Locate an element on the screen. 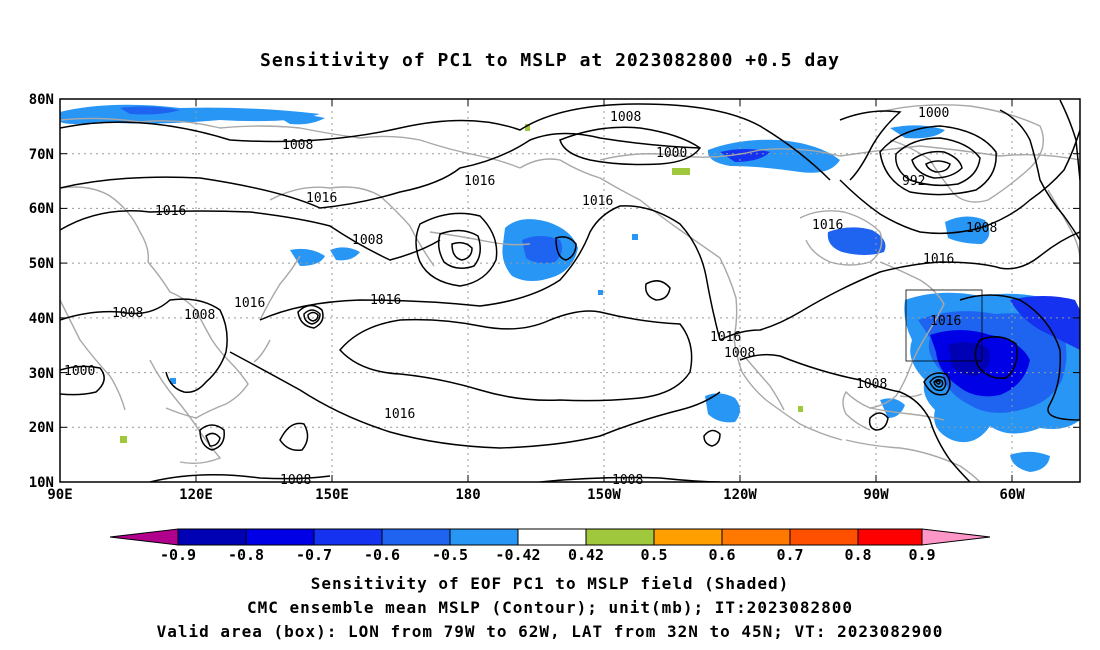 The height and width of the screenshot is (650, 1100). lat-label: 30N is located at coordinates (41, 374).